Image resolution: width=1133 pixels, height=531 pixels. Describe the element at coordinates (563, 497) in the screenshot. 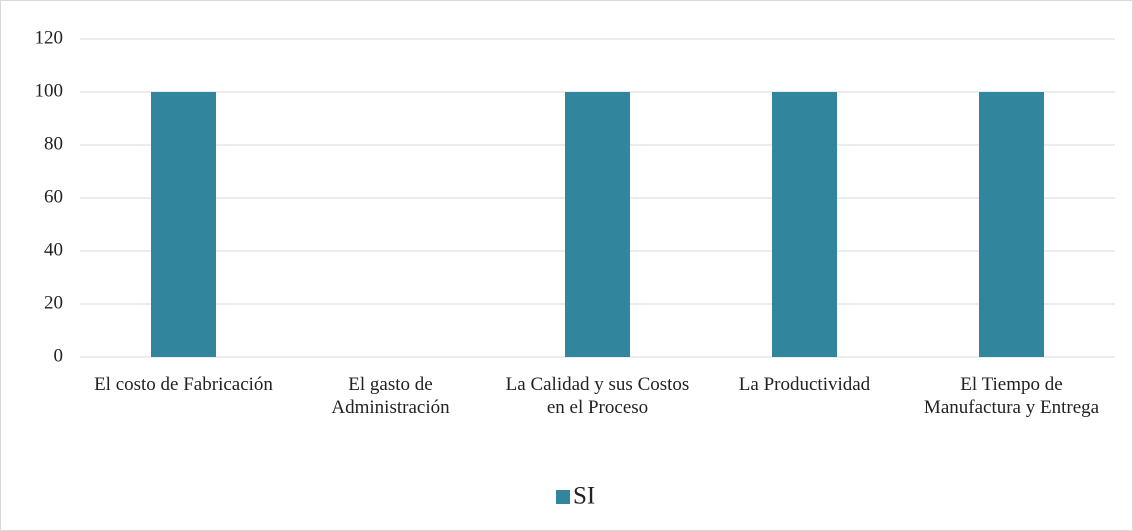

I see `legend-swatch` at that location.